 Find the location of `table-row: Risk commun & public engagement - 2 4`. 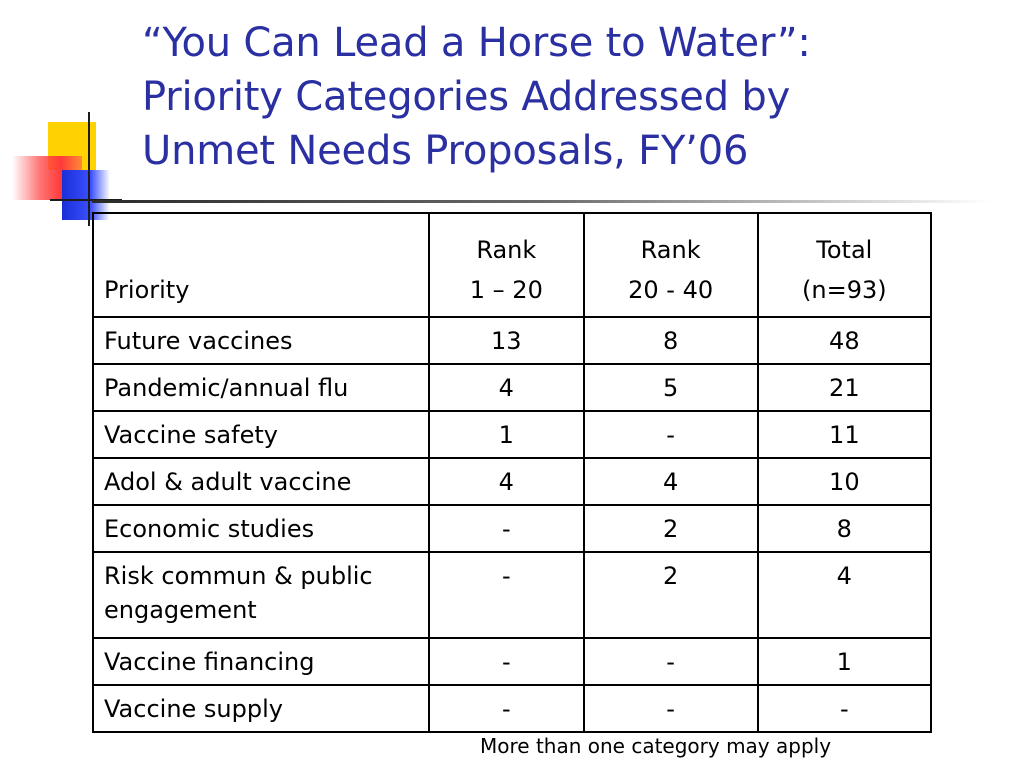

table-row: Risk commun & public engagement - 2 4 is located at coordinates (512, 595).